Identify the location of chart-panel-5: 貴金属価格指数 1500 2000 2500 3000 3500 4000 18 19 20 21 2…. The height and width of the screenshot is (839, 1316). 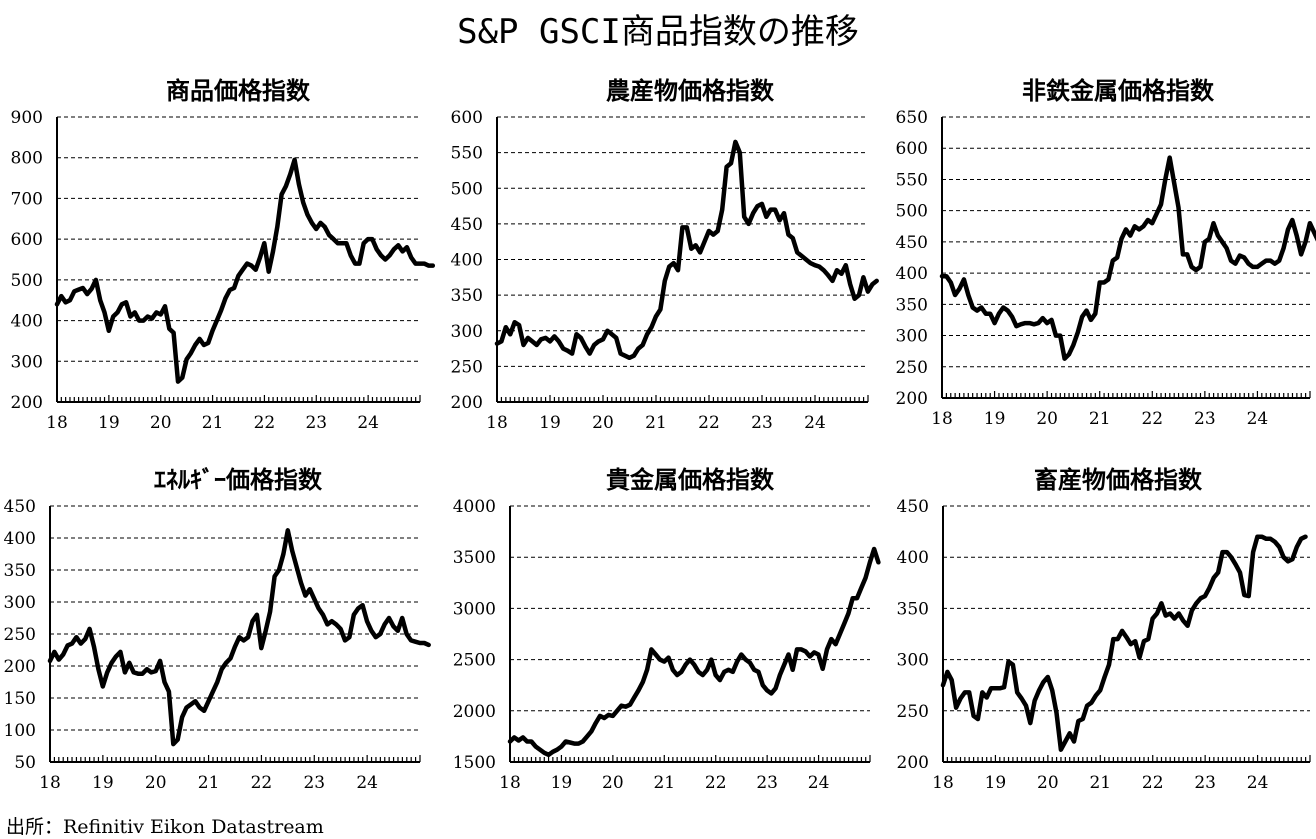
(667, 629).